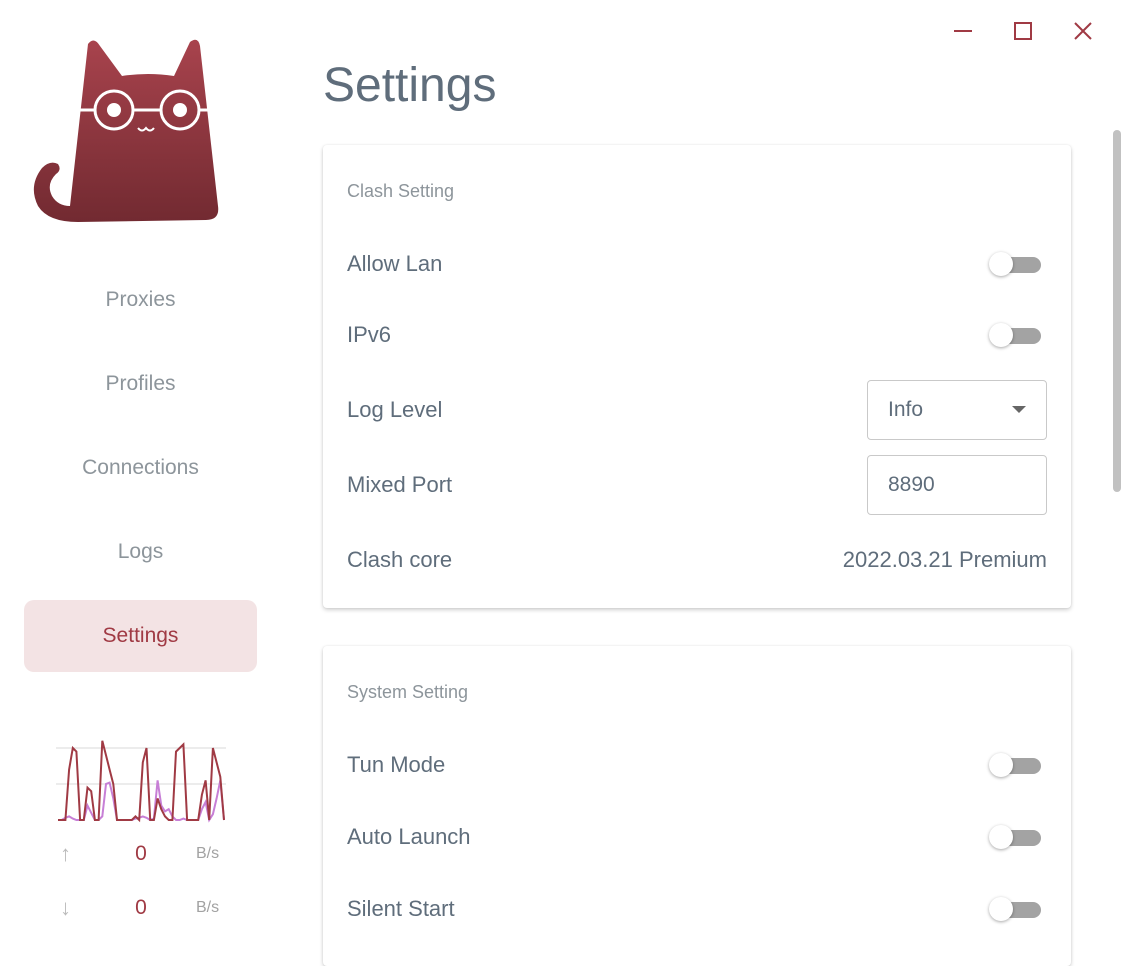 This screenshot has width=1124, height=966. I want to click on chevron-down-icon, so click(1019, 409).